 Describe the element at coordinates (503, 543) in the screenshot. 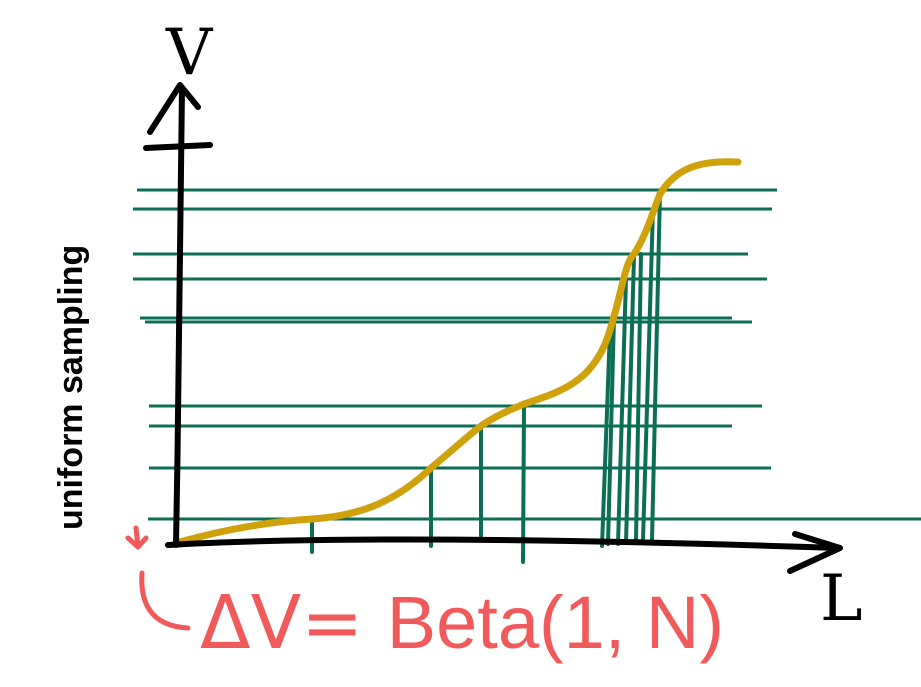

I see `x-axis` at that location.